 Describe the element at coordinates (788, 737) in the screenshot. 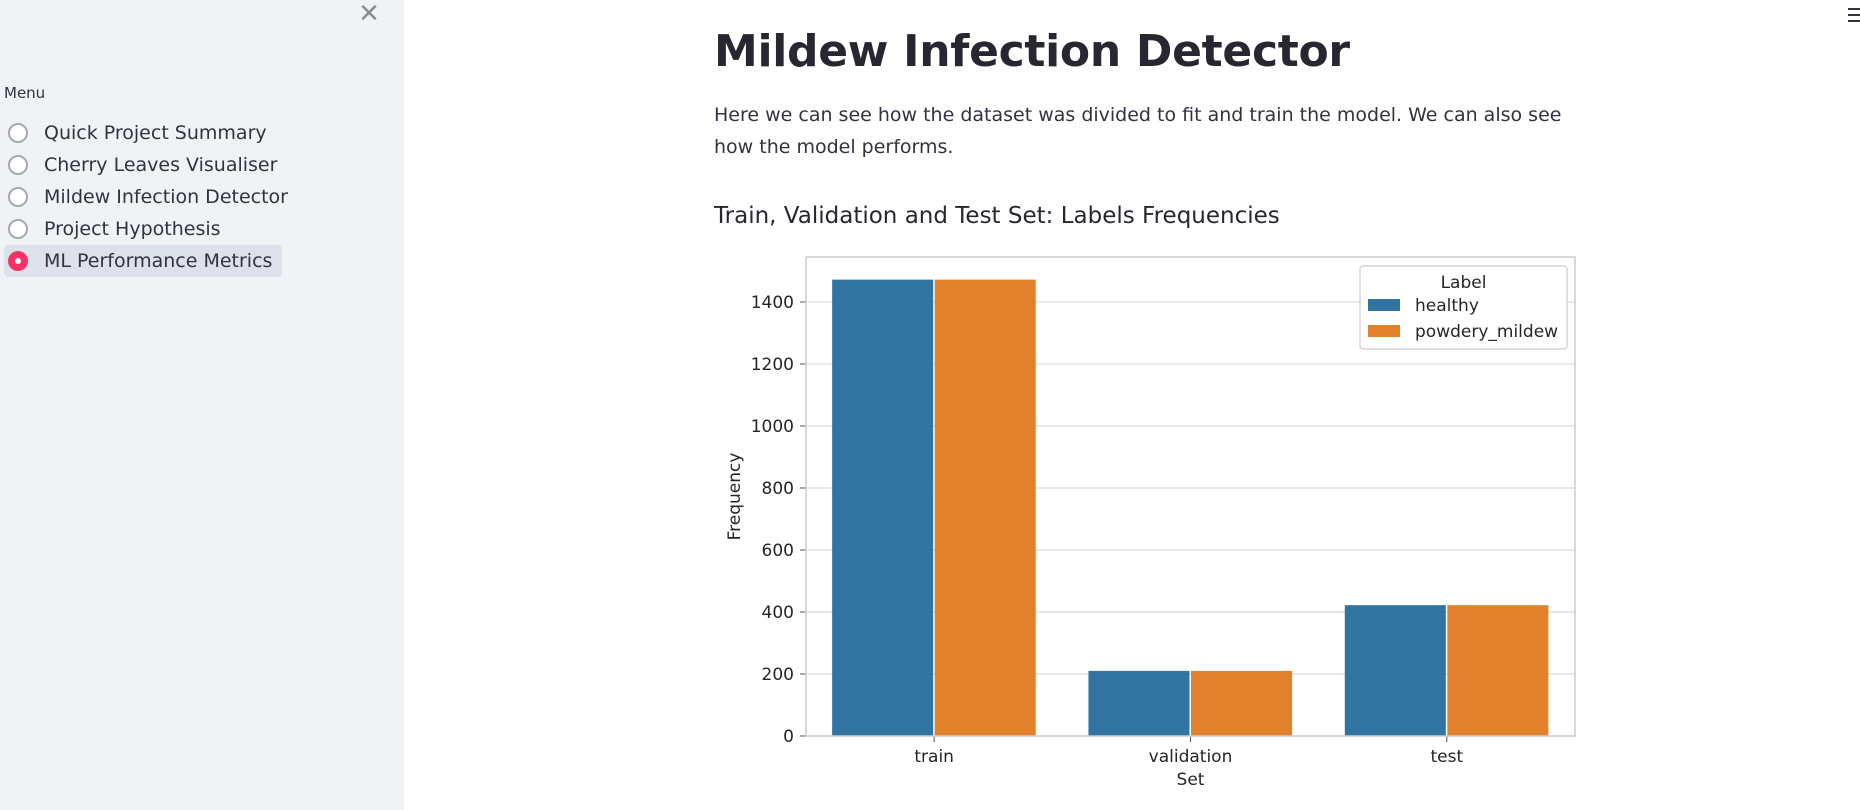

I see `y-tick-label: 0` at that location.